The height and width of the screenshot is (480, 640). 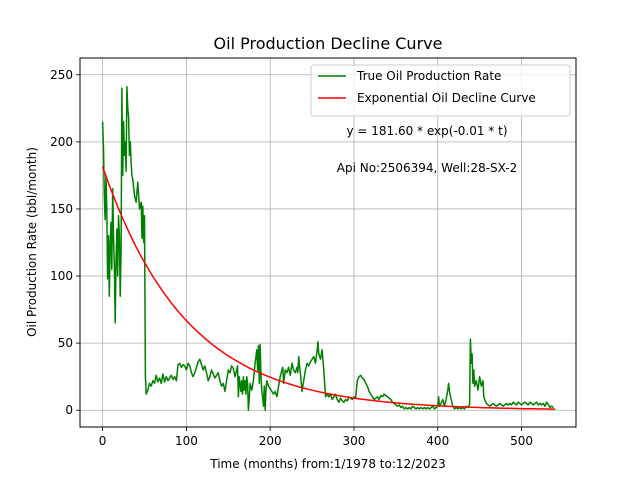 I want to click on legend-label-exponential-curve: Exponential Oil Decline Curve, so click(x=446, y=98).